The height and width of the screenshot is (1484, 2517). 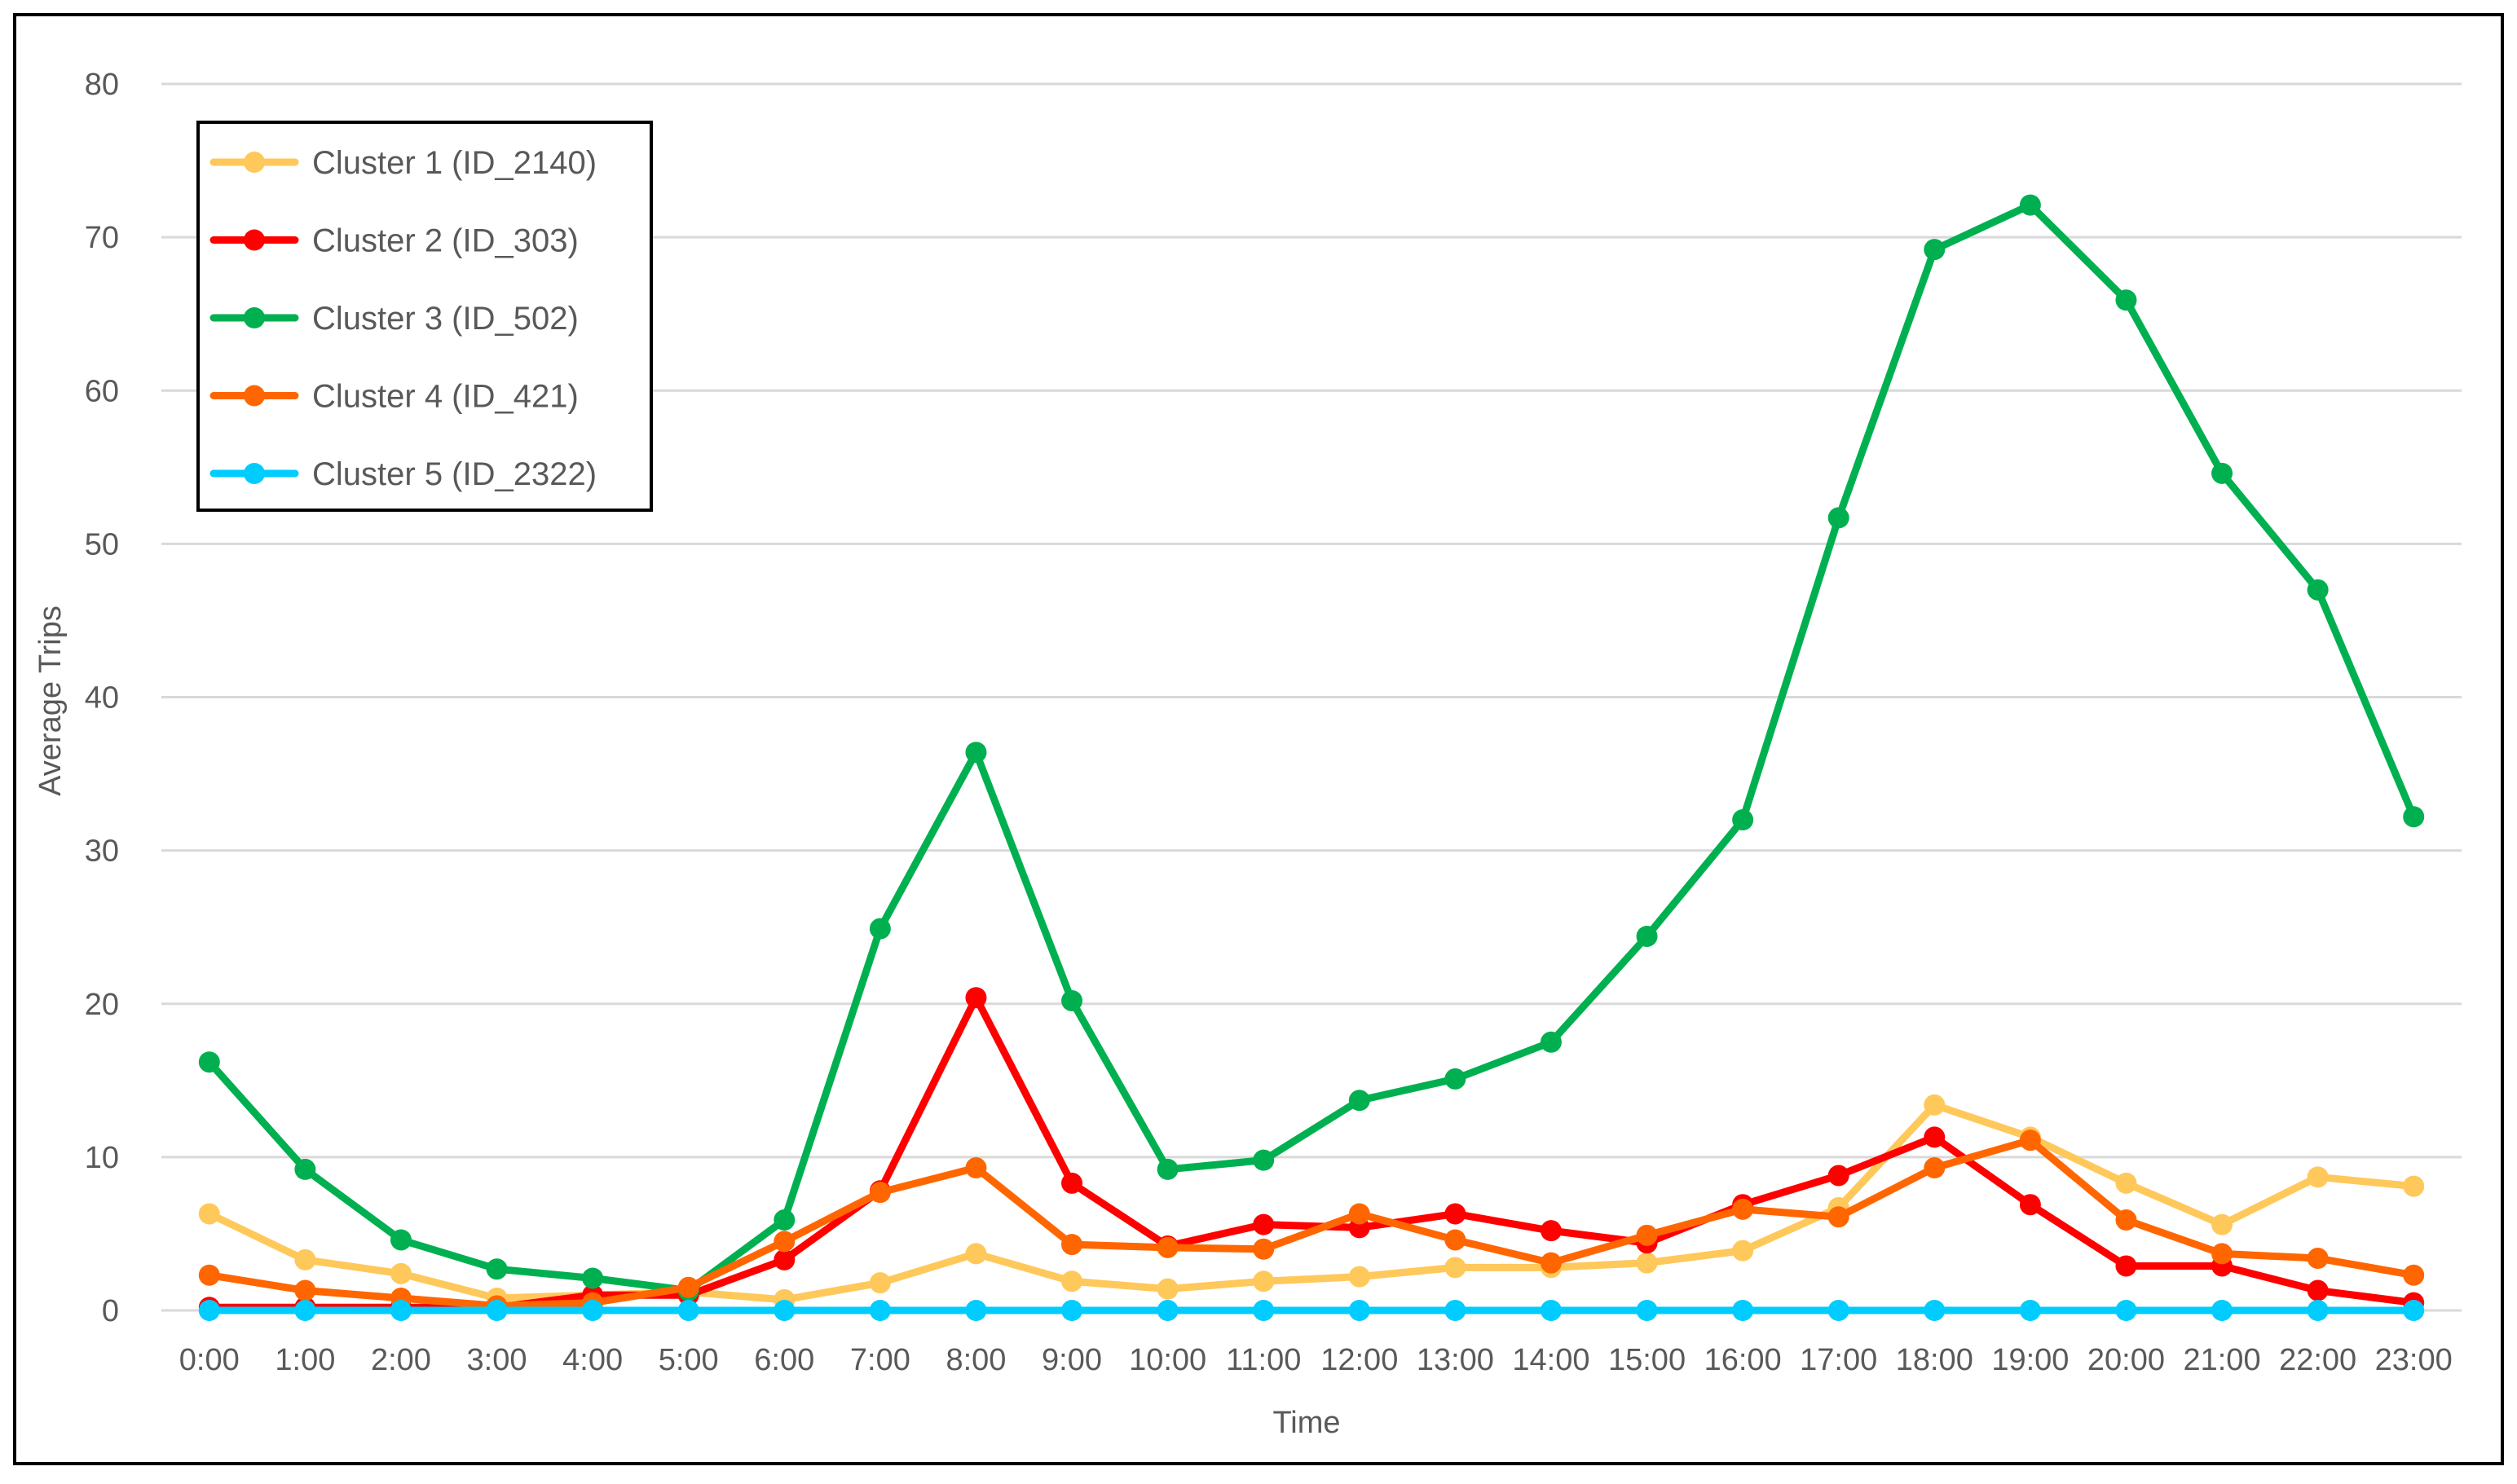 I want to click on x-tick-label: 3:00, so click(x=497, y=1360).